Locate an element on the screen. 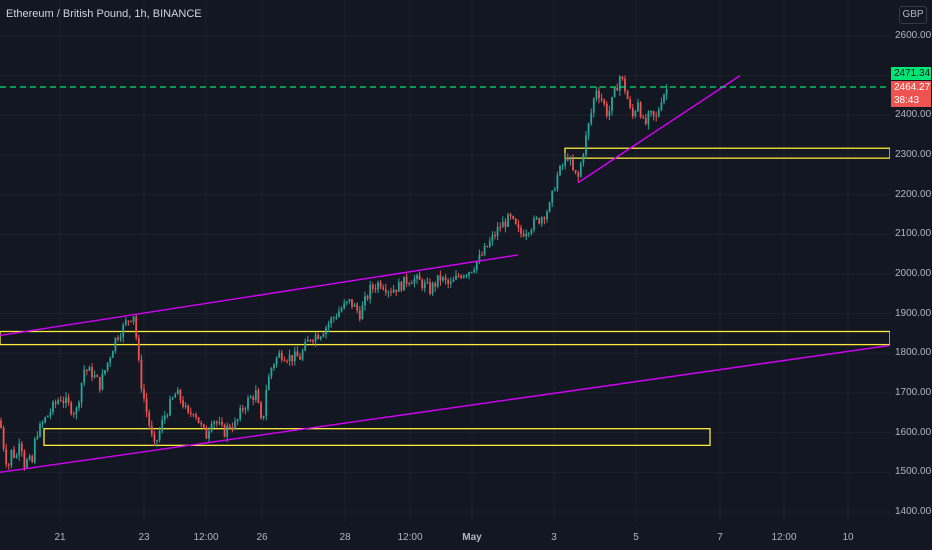 Image resolution: width=932 pixels, height=550 pixels. symbol-title: Ethereum / British Pound, 1h, BINANCE is located at coordinates (104, 14).